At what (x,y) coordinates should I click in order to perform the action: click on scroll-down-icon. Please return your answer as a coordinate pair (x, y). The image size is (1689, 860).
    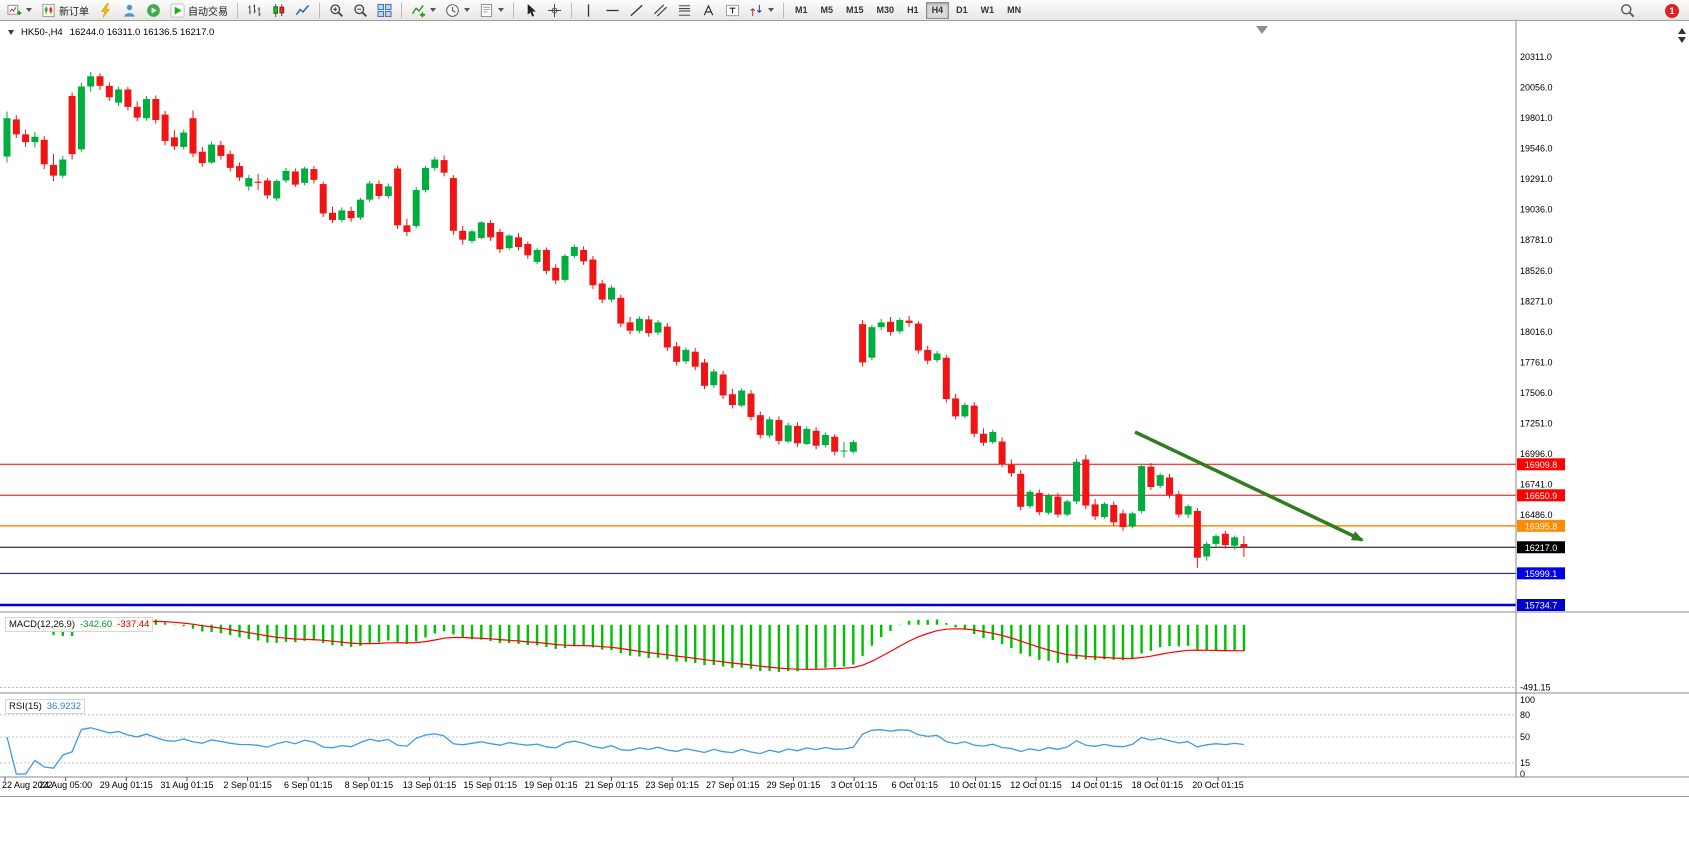
    Looking at the image, I should click on (1682, 40).